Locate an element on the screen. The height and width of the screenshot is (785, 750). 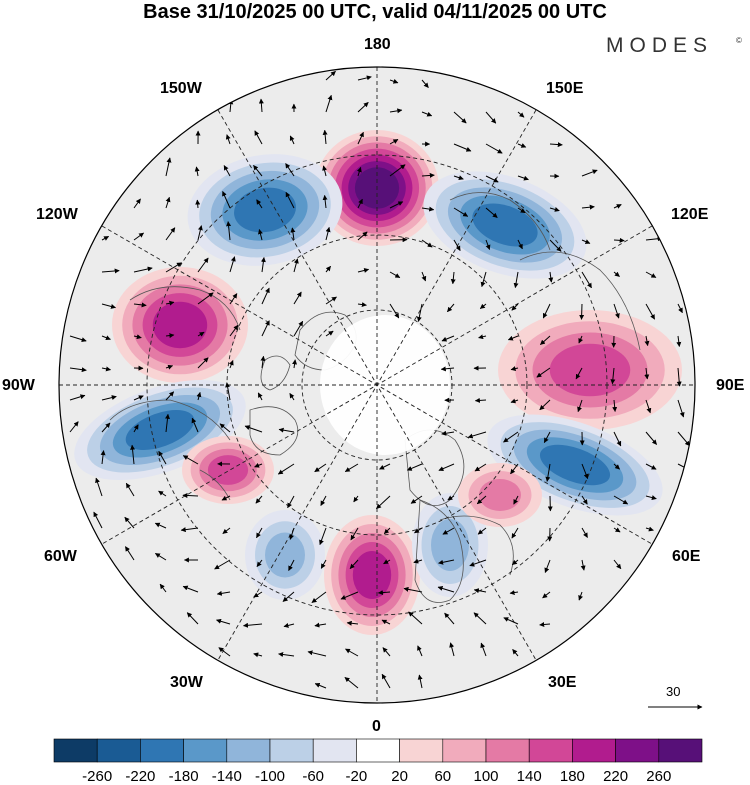
lon-label-30e: 30E is located at coordinates (562, 683).